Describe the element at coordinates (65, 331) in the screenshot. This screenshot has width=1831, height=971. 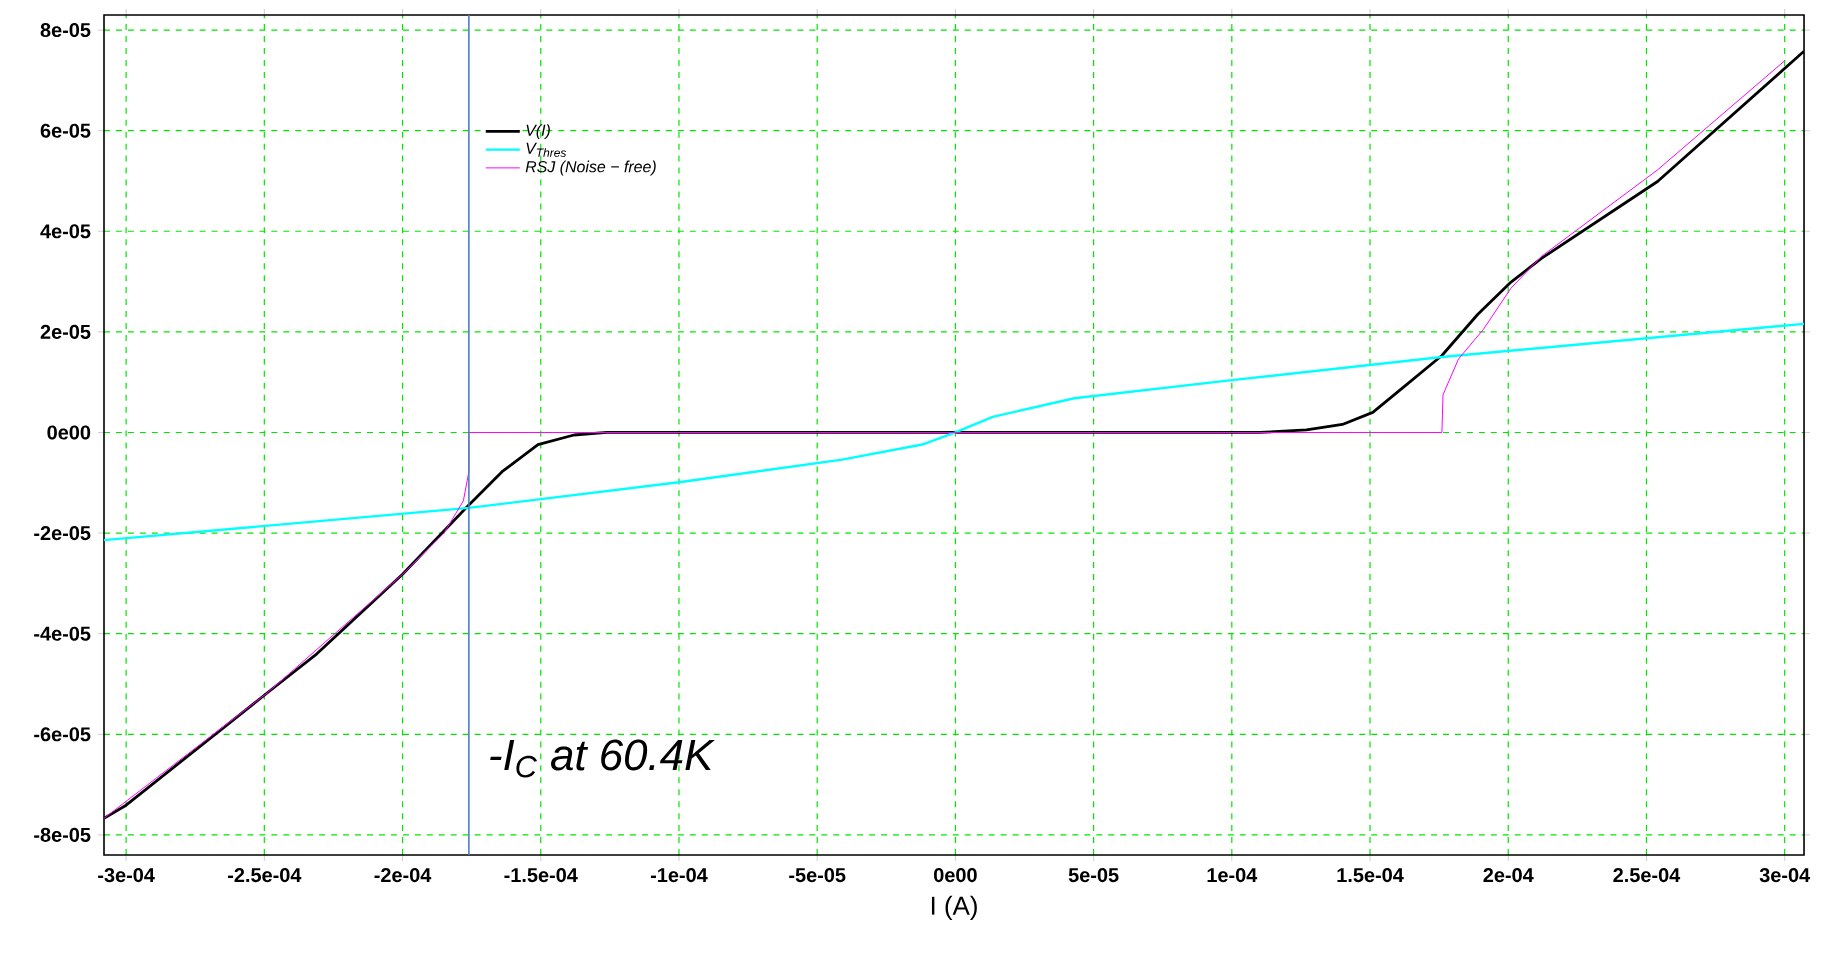
I see `y-tick-label: 2e-05` at that location.